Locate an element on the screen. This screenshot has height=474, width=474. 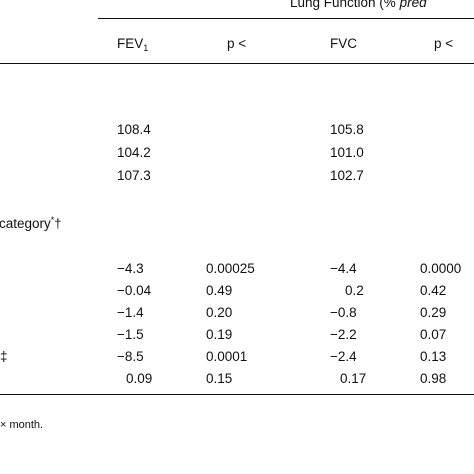
effect-p2-3: 0.29 is located at coordinates (433, 312).